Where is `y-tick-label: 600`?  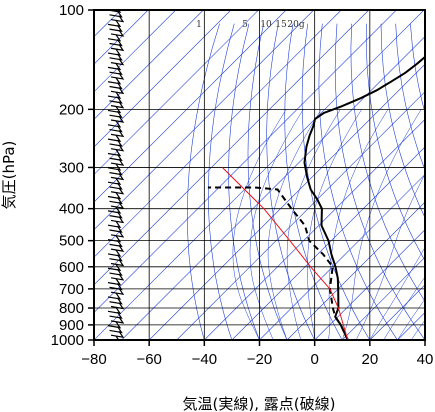
y-tick-label: 600 is located at coordinates (71, 267).